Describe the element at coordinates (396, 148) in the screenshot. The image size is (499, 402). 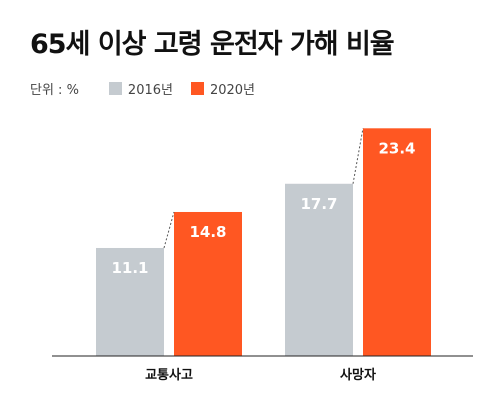
I see `data-label-2-2: 23.4` at that location.